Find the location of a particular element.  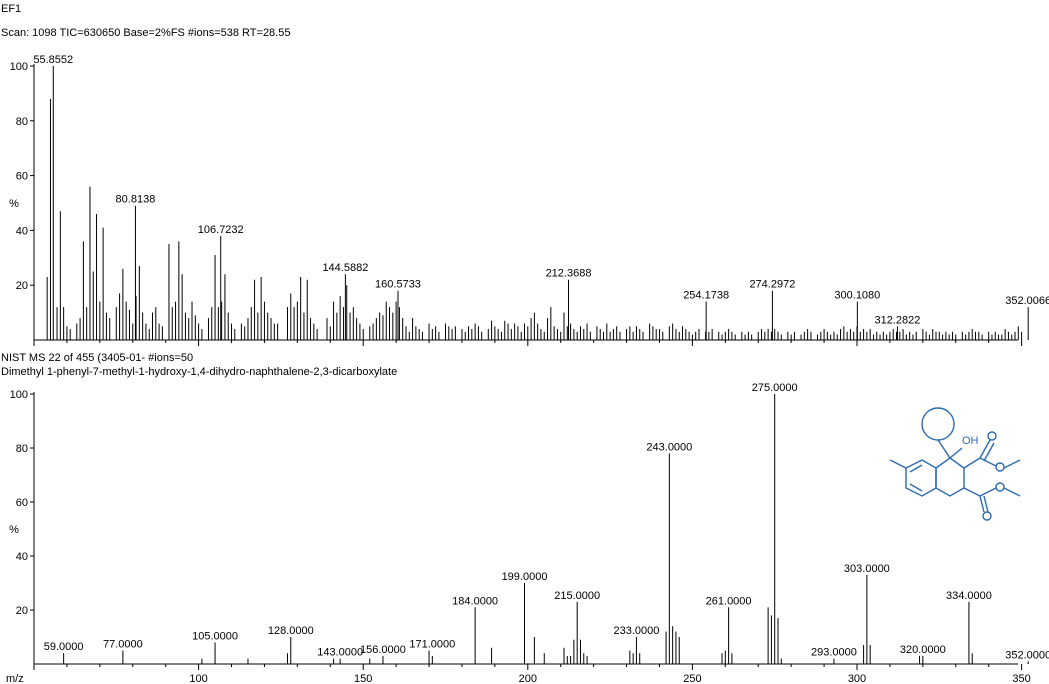

upper-peak-label: 274.2972 is located at coordinates (772, 285).